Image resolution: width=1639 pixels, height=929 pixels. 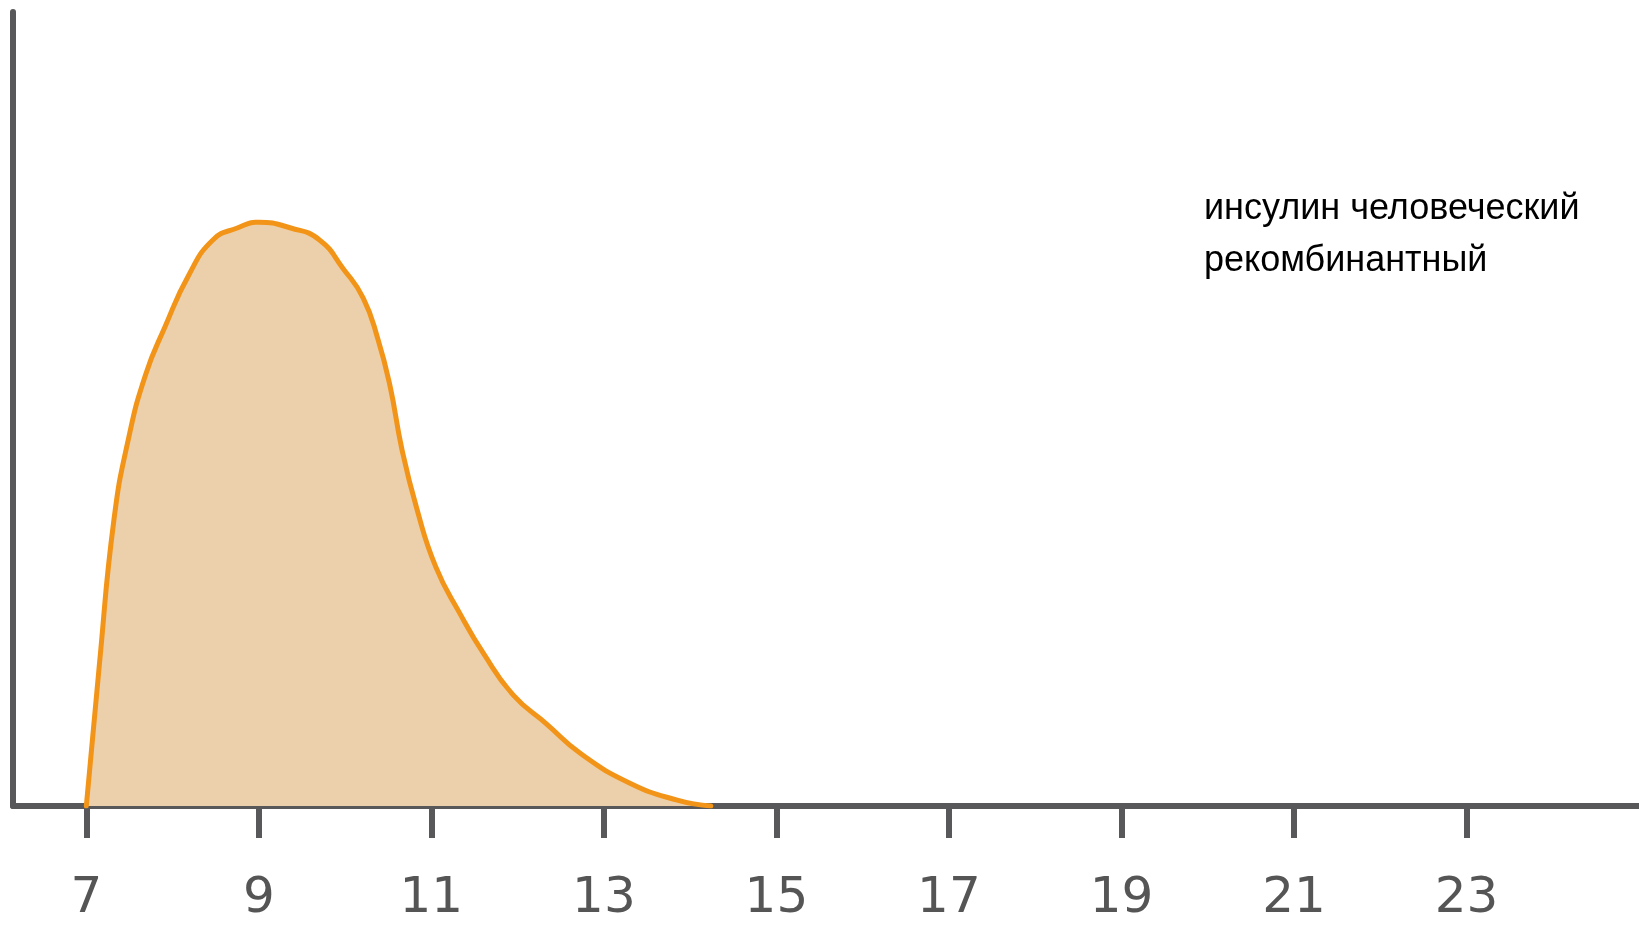 What do you see at coordinates (776, 895) in the screenshot?
I see `x-tick-label: 15` at bounding box center [776, 895].